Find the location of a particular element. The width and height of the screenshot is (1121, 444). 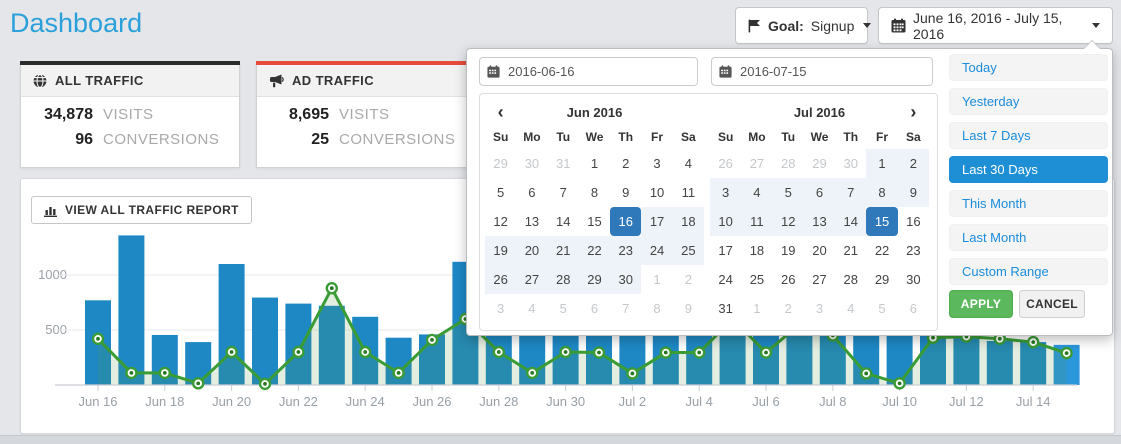

range-option-last-30-days: Last 30 Days is located at coordinates (1028, 169).